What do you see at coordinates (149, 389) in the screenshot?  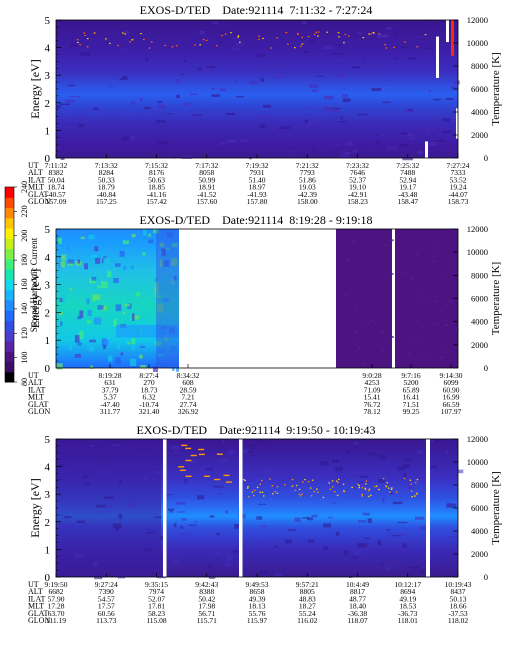 I see `table-cell: 18.73` at bounding box center [149, 389].